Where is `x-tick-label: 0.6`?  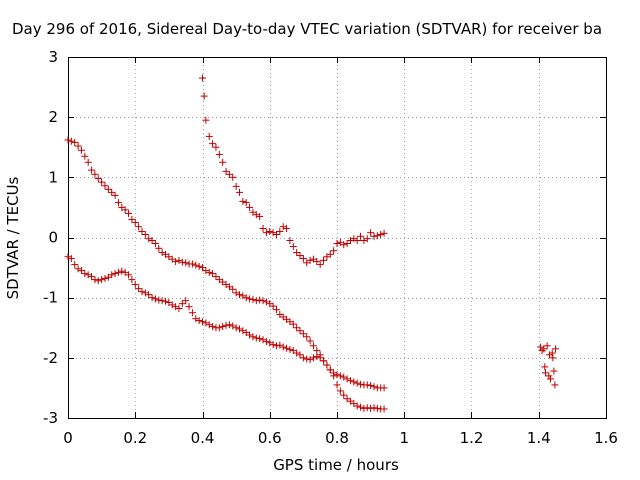 x-tick-label: 0.6 is located at coordinates (270, 438).